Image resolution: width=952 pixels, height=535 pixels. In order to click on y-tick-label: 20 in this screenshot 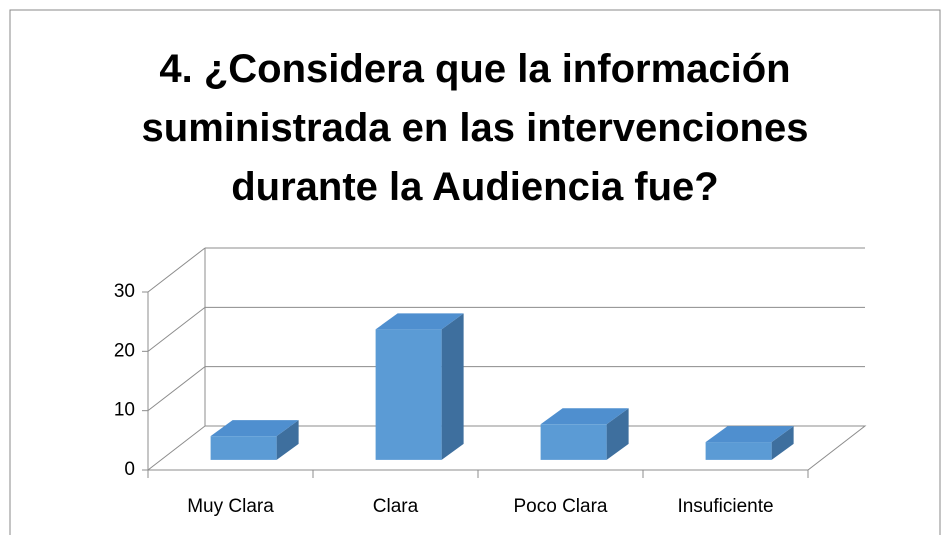, I will do `click(124, 350)`.